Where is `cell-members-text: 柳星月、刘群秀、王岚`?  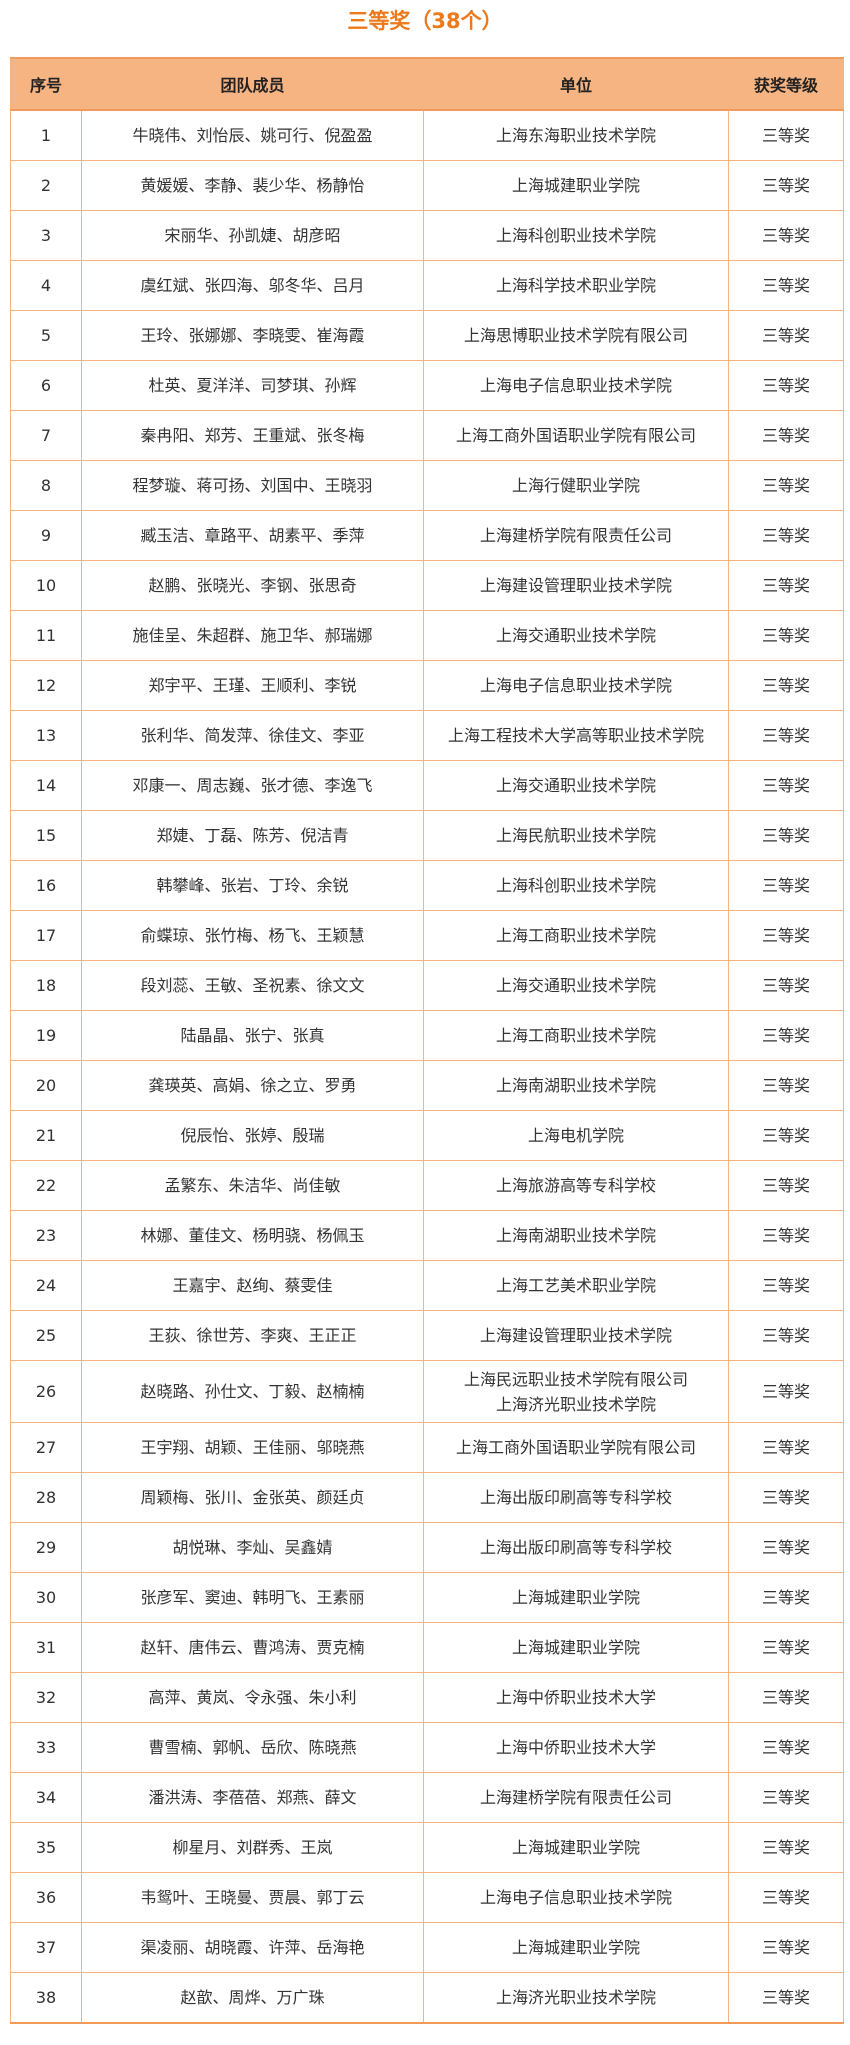
cell-members-text: 柳星月、刘群秀、王岚 is located at coordinates (252, 1847).